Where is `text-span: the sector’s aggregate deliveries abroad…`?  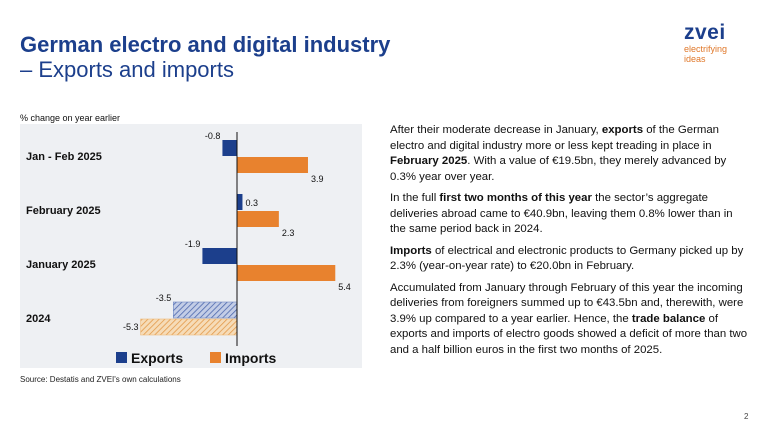 text-span: the sector’s aggregate deliveries abroad… is located at coordinates (561, 213).